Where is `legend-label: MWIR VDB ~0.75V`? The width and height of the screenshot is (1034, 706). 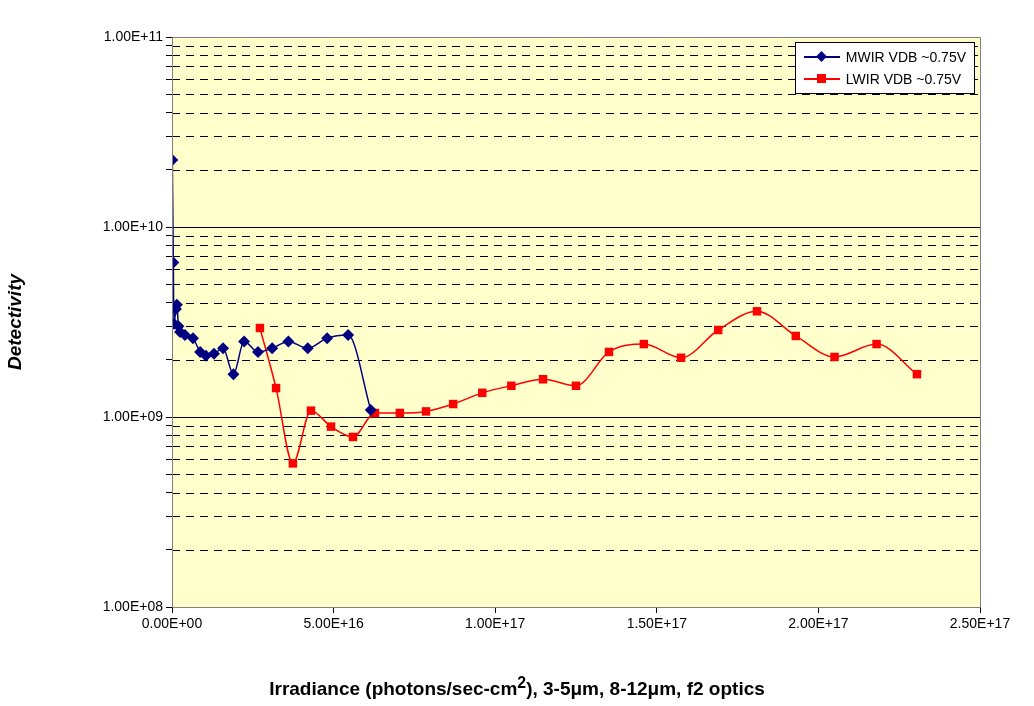
legend-label: MWIR VDB ~0.75V is located at coordinates (905, 57).